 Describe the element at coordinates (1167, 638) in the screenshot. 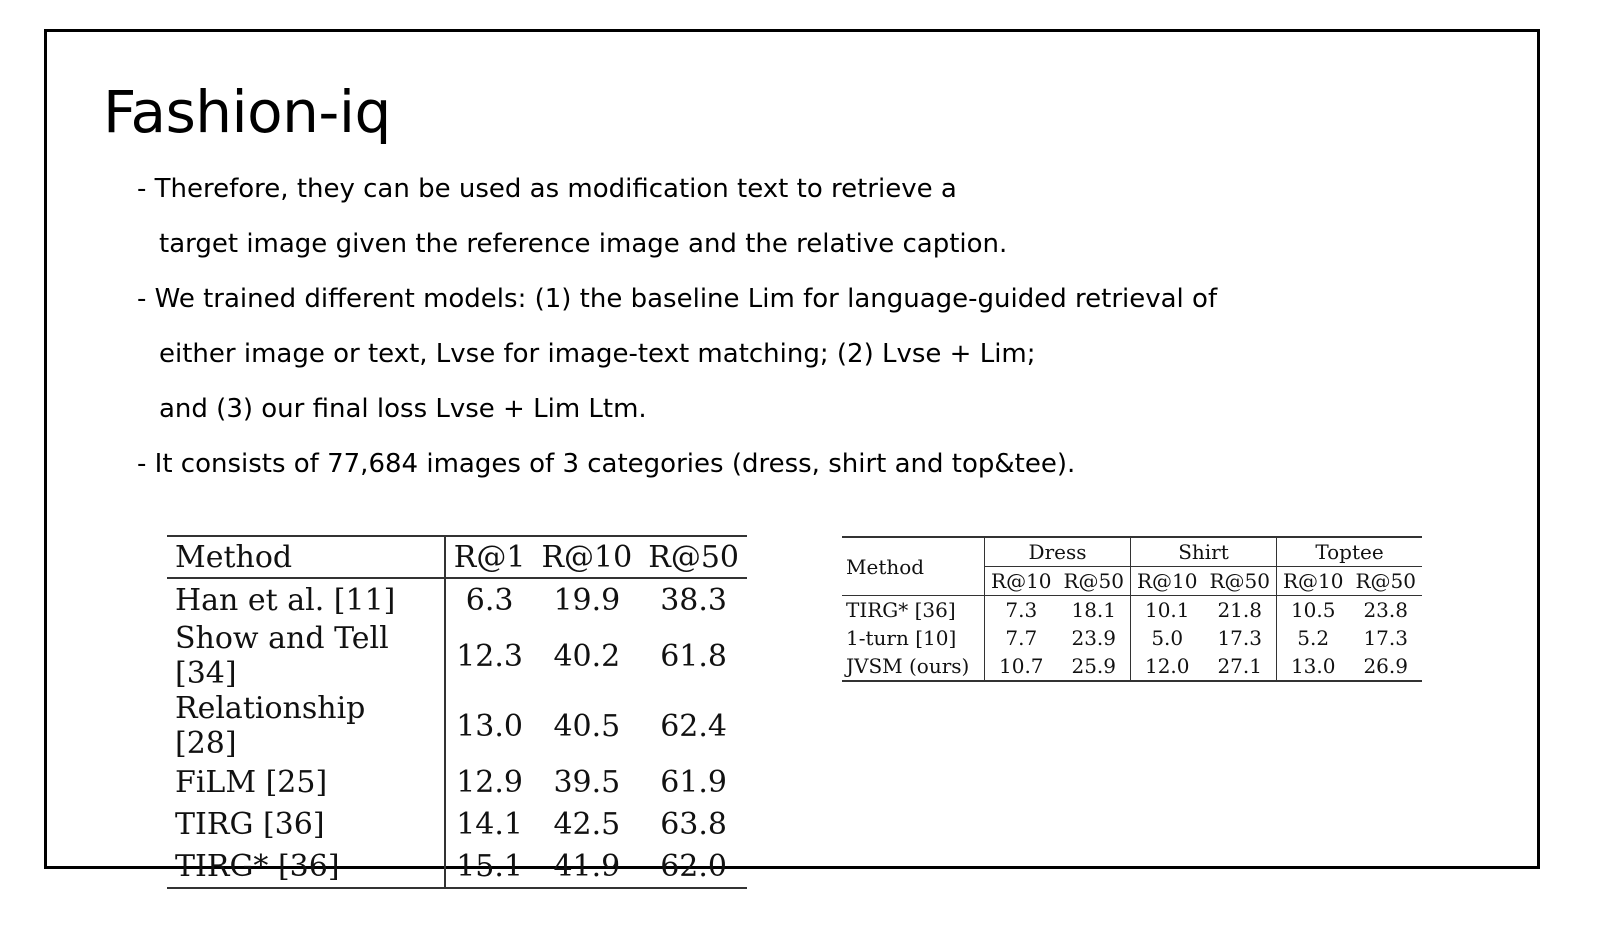

I see `value-cell: 5.0` at that location.